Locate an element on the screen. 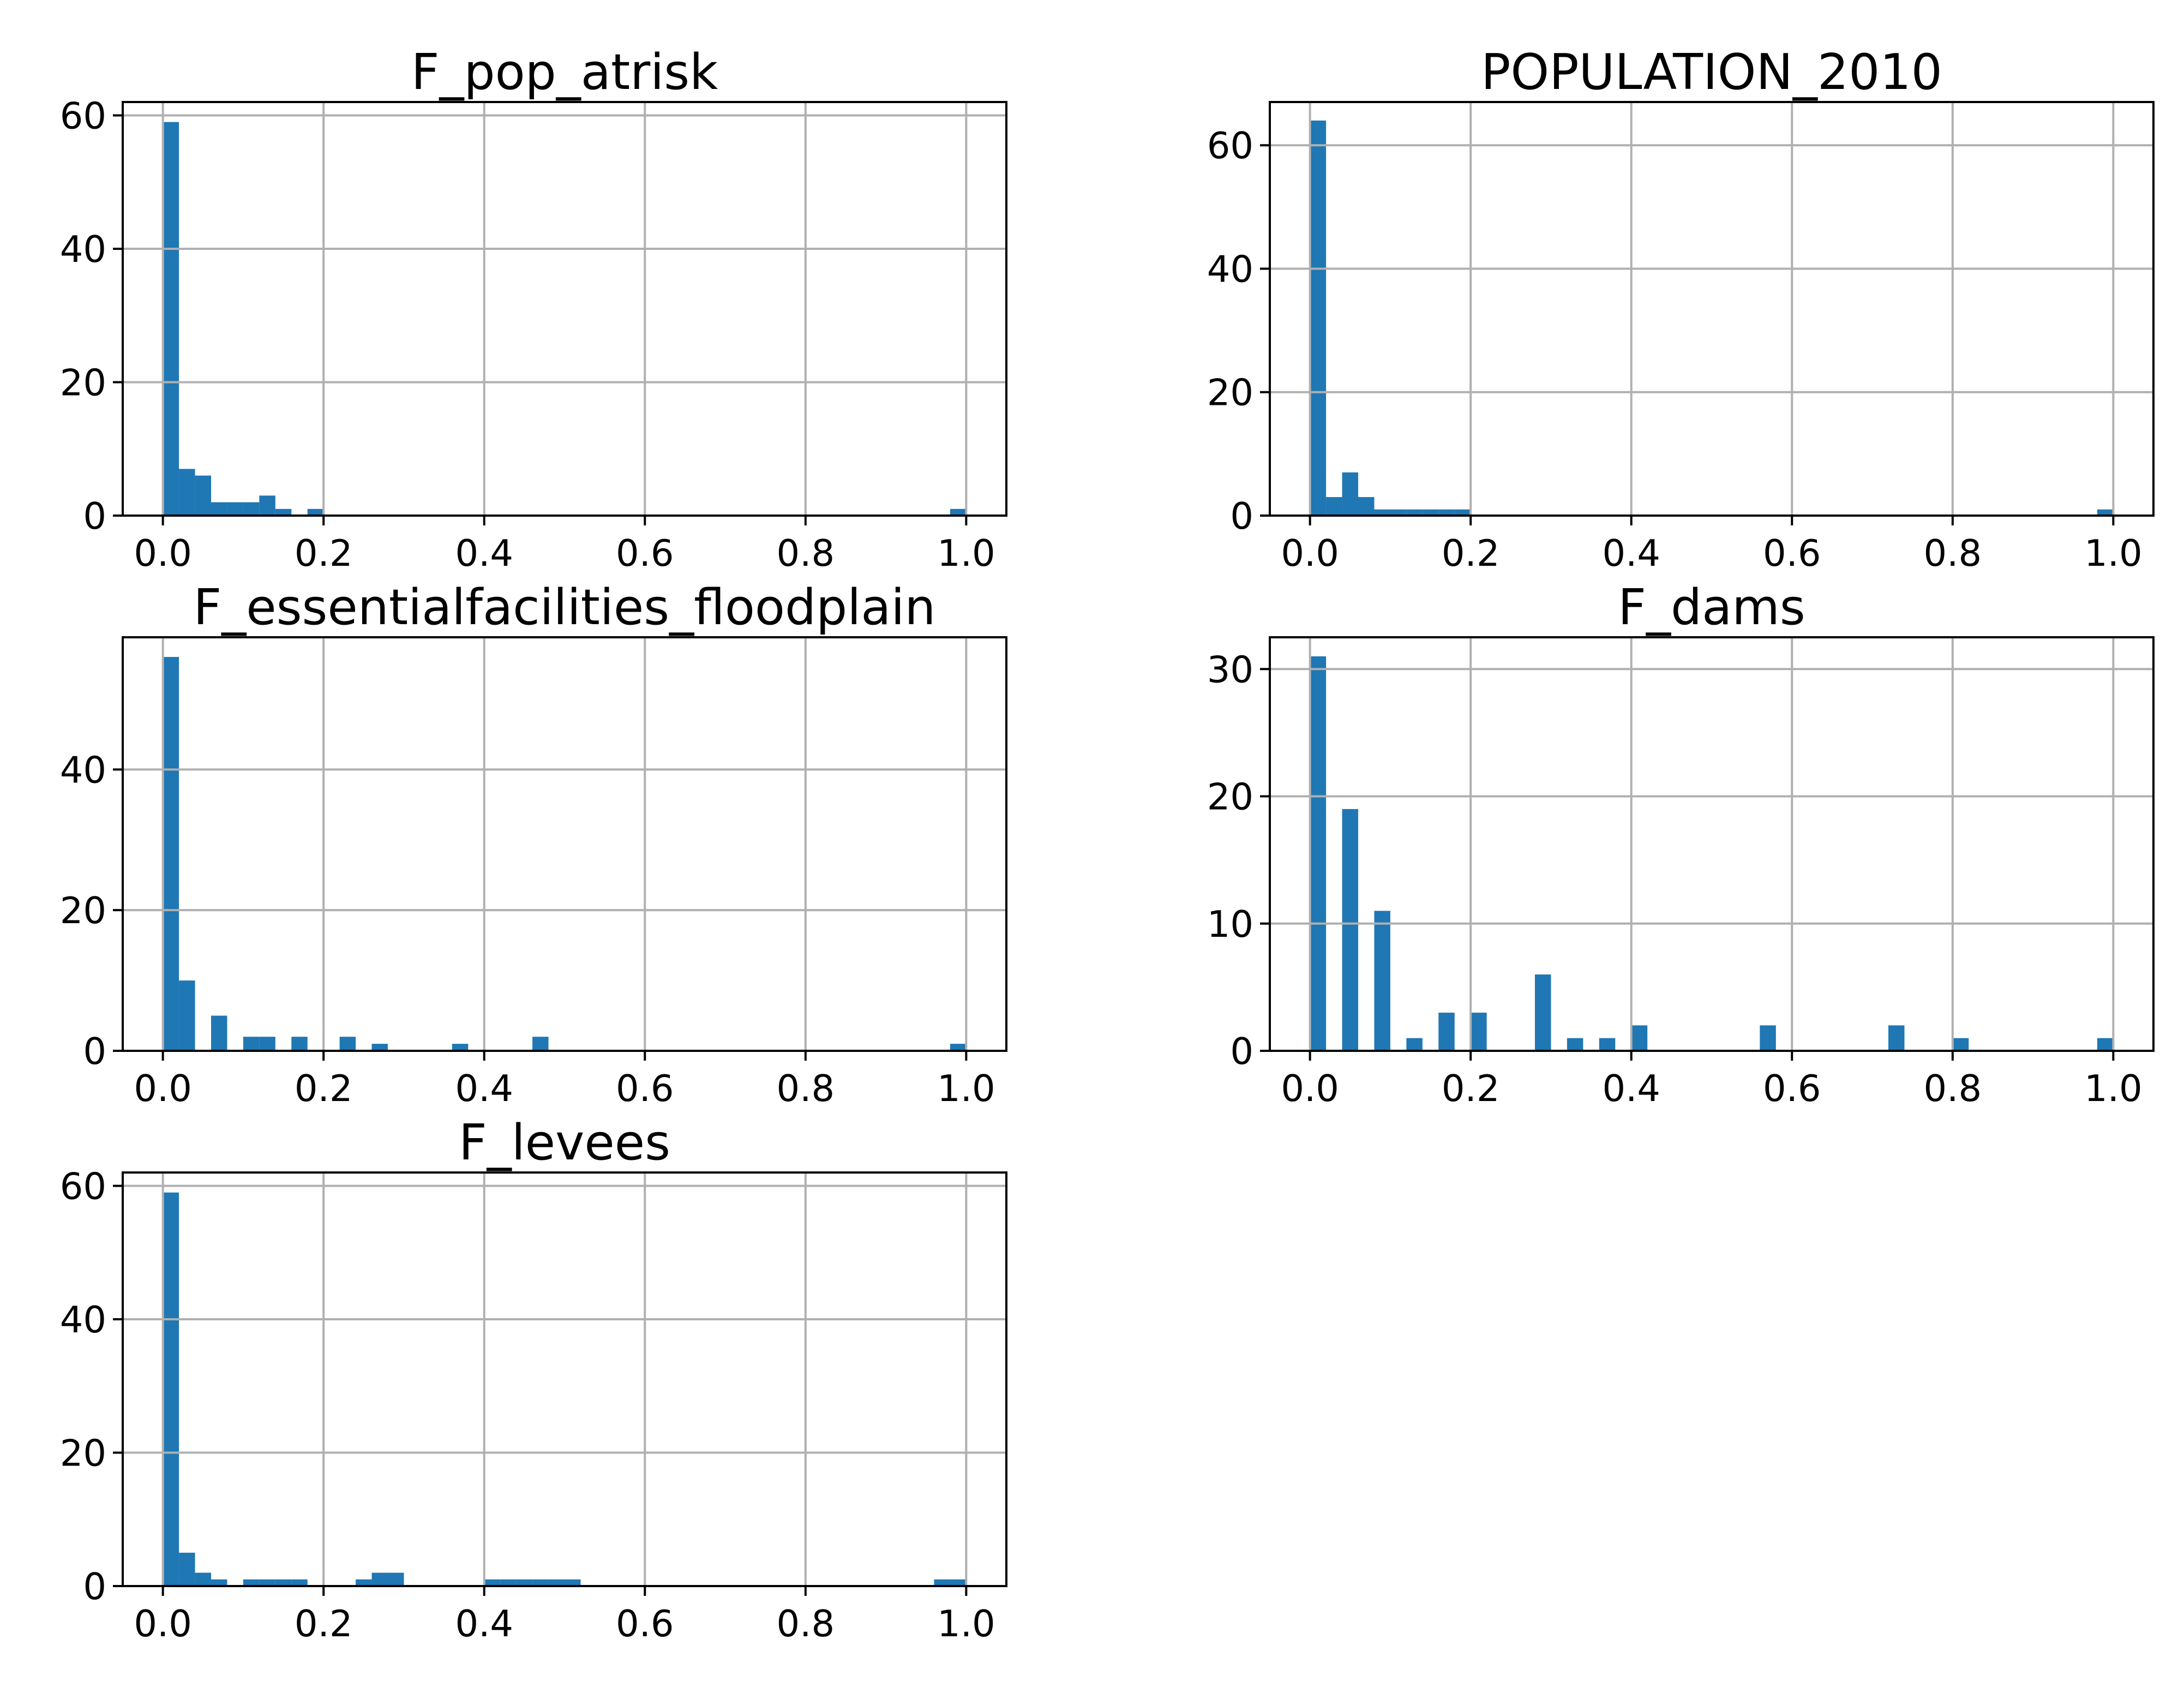  subplot-title: F_dams is located at coordinates (1711, 607).